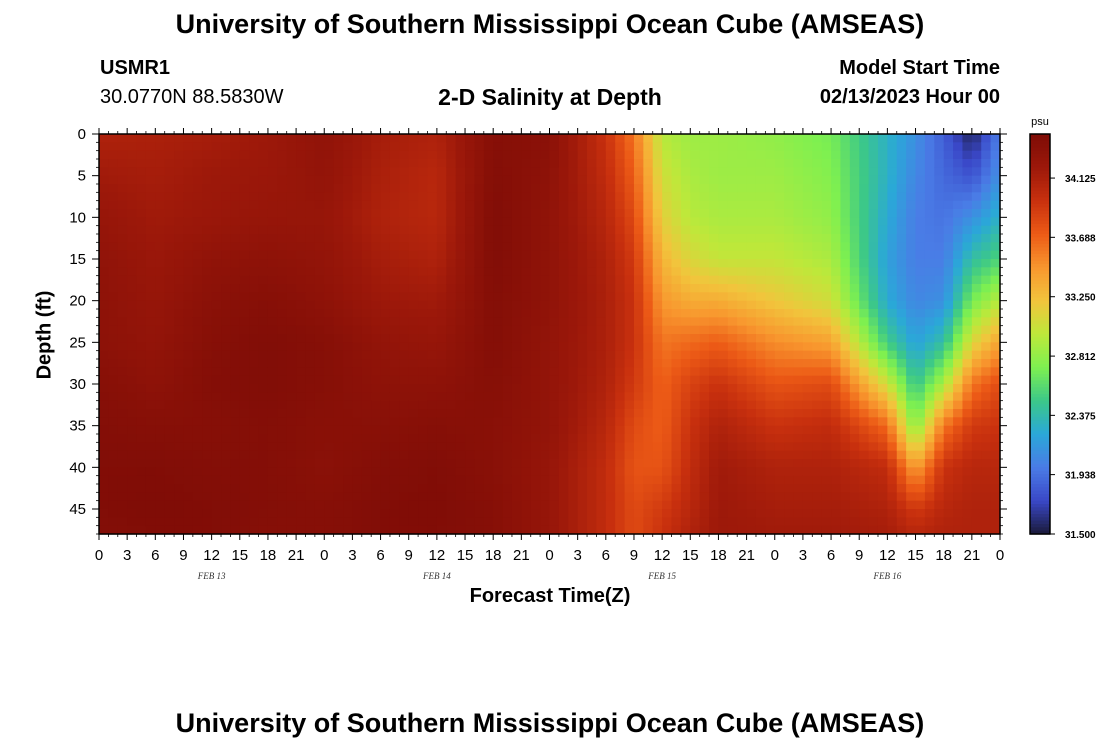 The width and height of the screenshot is (1100, 750). I want to click on y-tick-label: 15, so click(77, 259).